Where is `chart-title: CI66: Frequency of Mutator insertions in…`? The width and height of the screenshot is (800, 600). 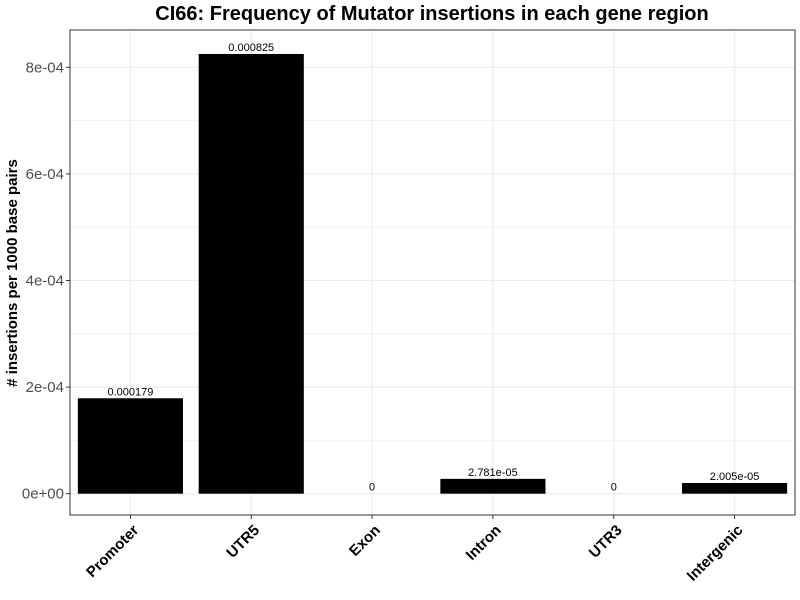
chart-title: CI66: Frequency of Mutator insertions in… is located at coordinates (431, 14).